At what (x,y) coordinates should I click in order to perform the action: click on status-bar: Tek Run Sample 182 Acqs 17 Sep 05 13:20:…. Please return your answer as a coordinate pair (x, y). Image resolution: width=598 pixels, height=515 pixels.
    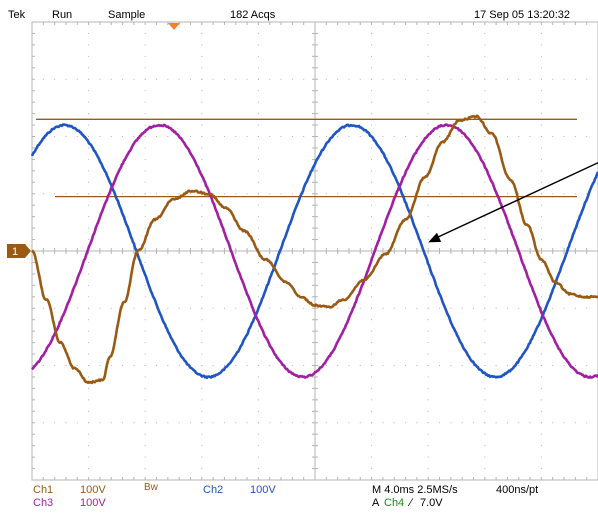
    Looking at the image, I should click on (299, 11).